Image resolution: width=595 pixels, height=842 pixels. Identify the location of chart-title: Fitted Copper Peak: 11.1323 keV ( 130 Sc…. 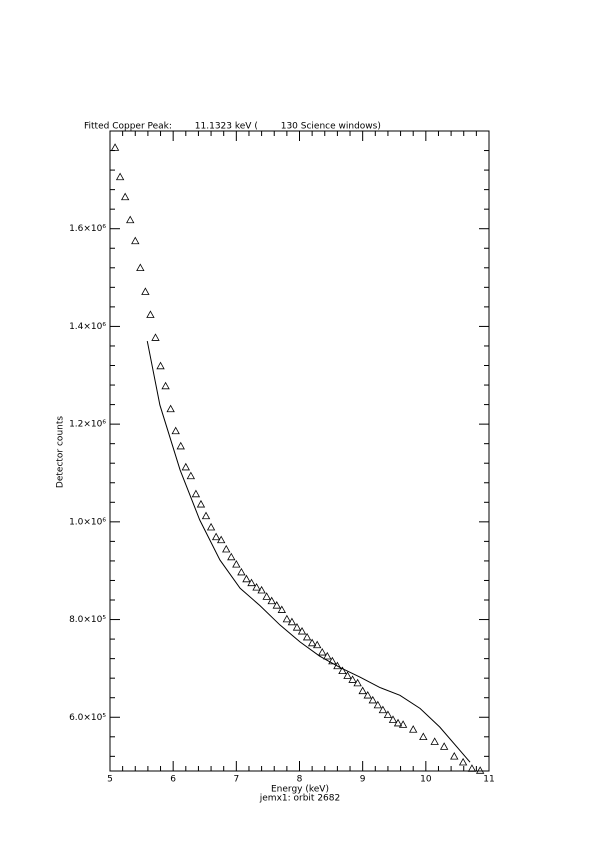
(232, 127).